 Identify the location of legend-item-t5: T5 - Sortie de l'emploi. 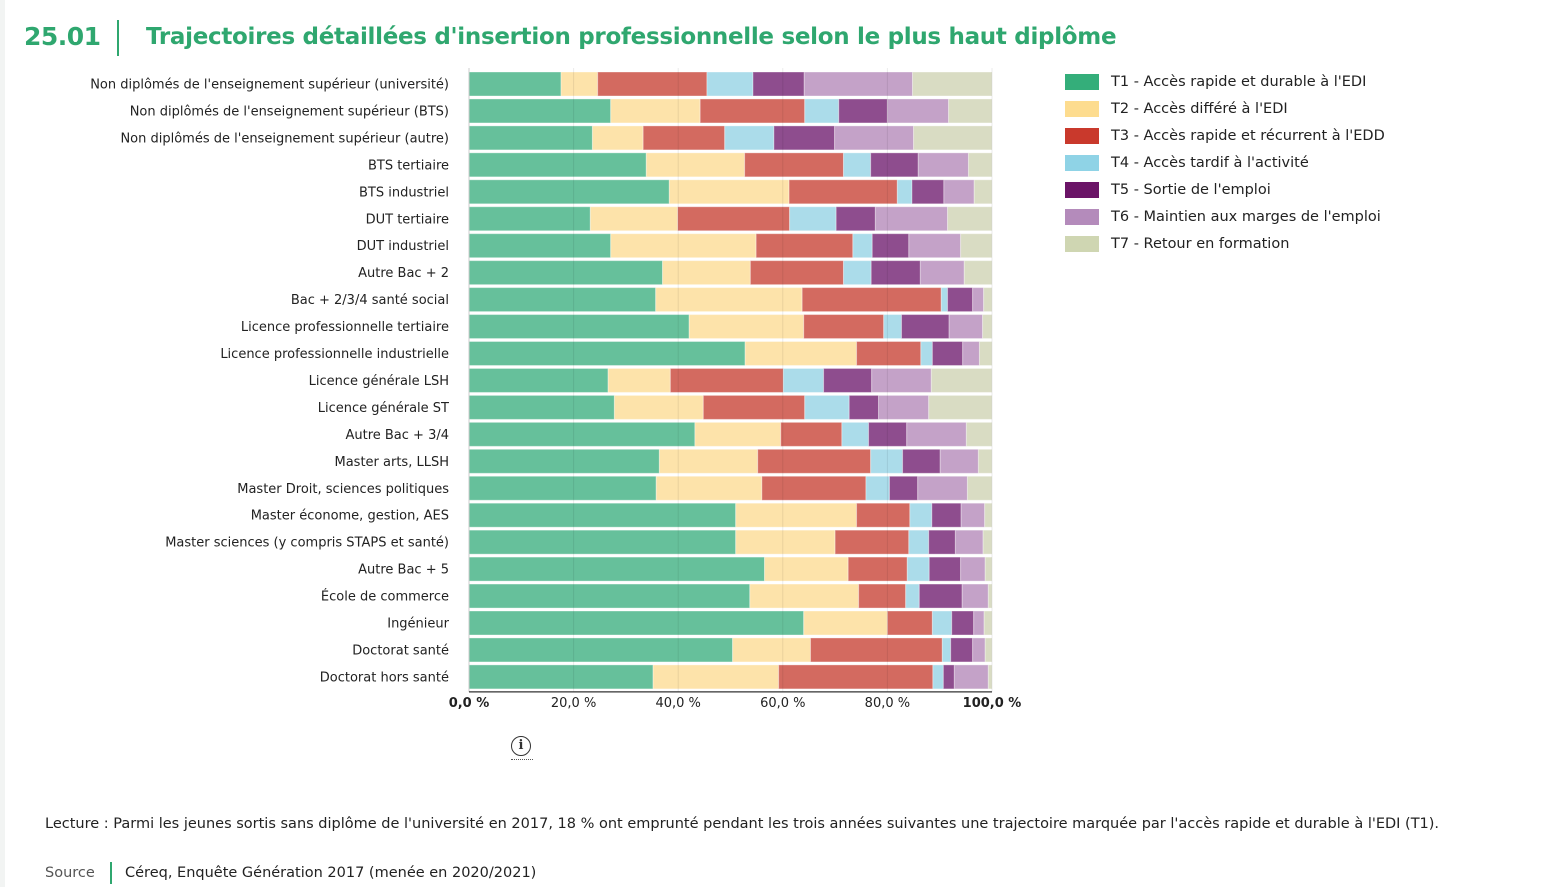
(1225, 189).